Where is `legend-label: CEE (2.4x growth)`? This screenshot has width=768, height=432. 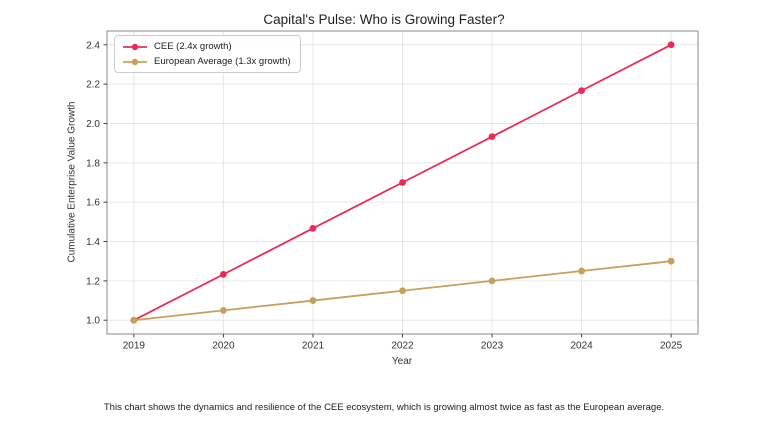
legend-label: CEE (2.4x growth) is located at coordinates (193, 46).